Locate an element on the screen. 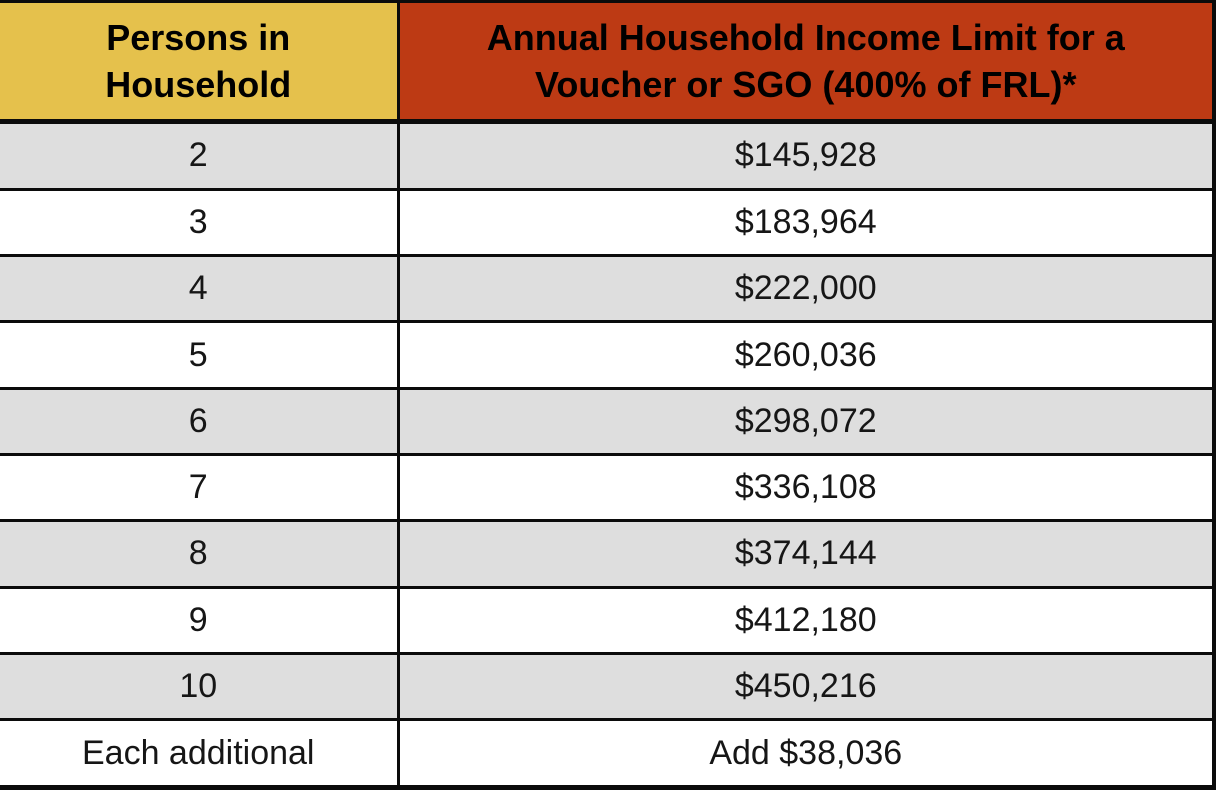  persons-cell: 7 is located at coordinates (200, 487).